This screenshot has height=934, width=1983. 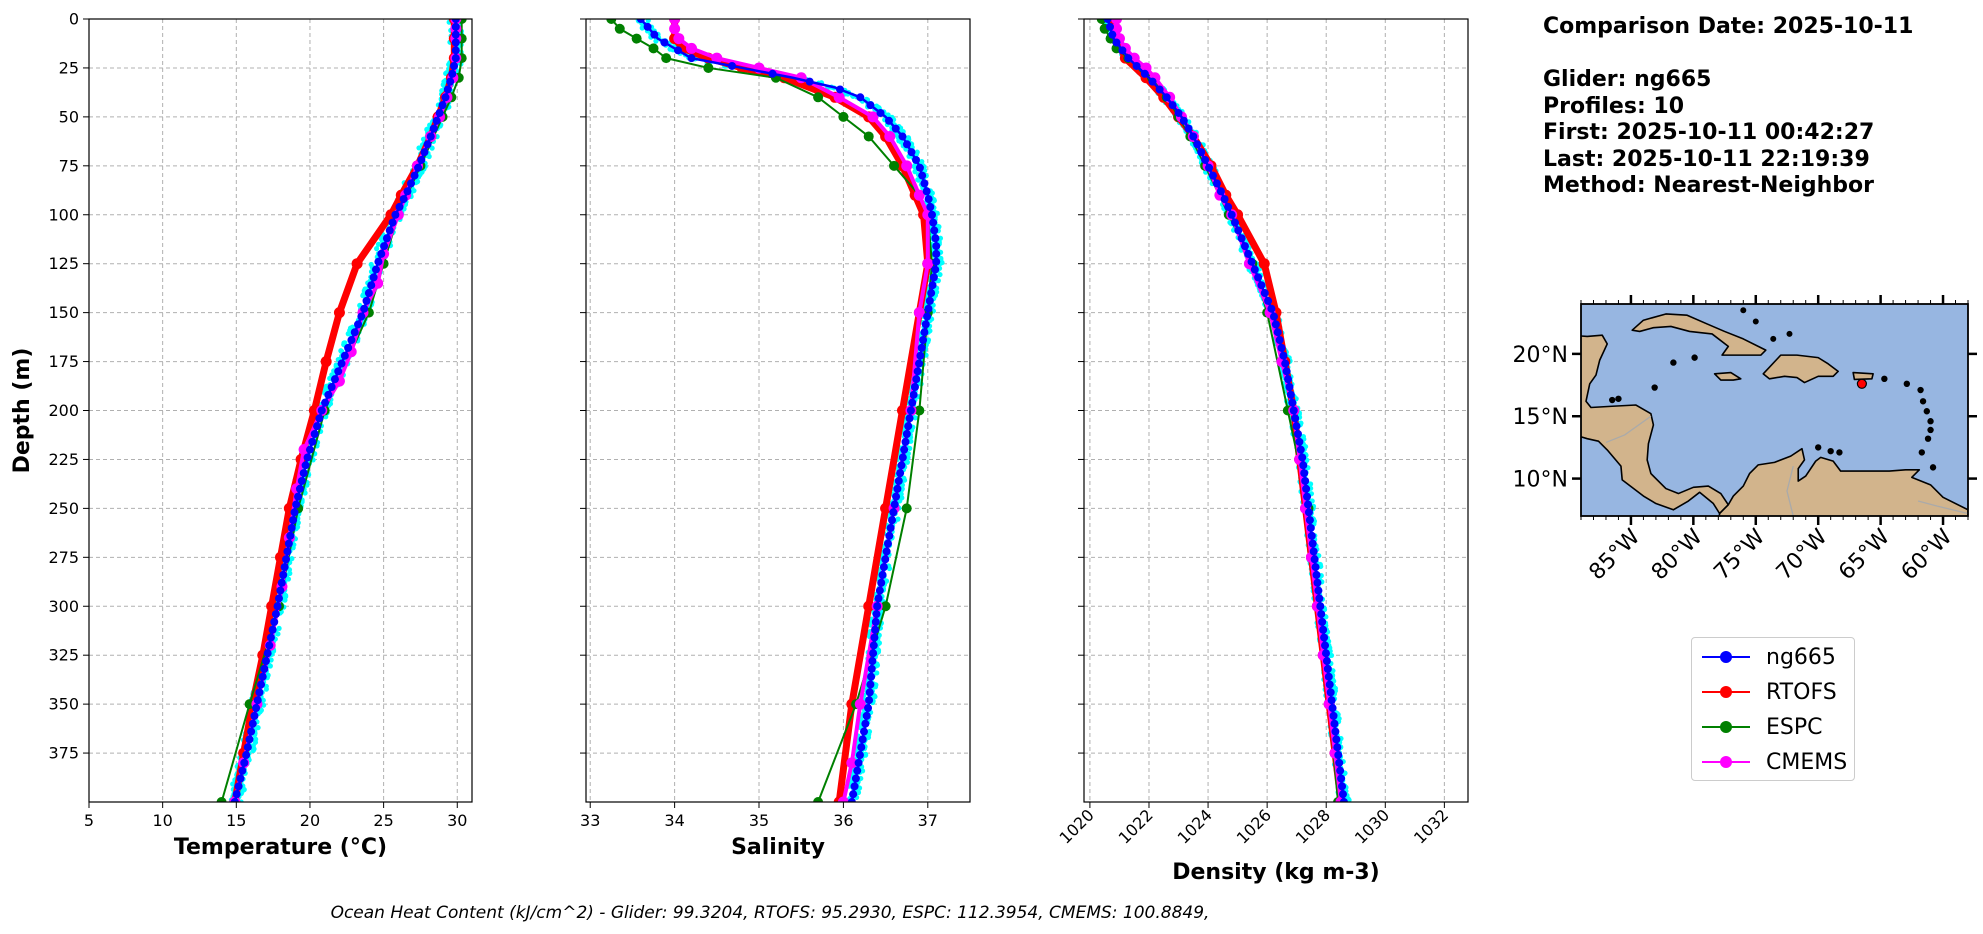 What do you see at coordinates (1540, 355) in the screenshot?
I see `map-lat-label: 20°N` at bounding box center [1540, 355].